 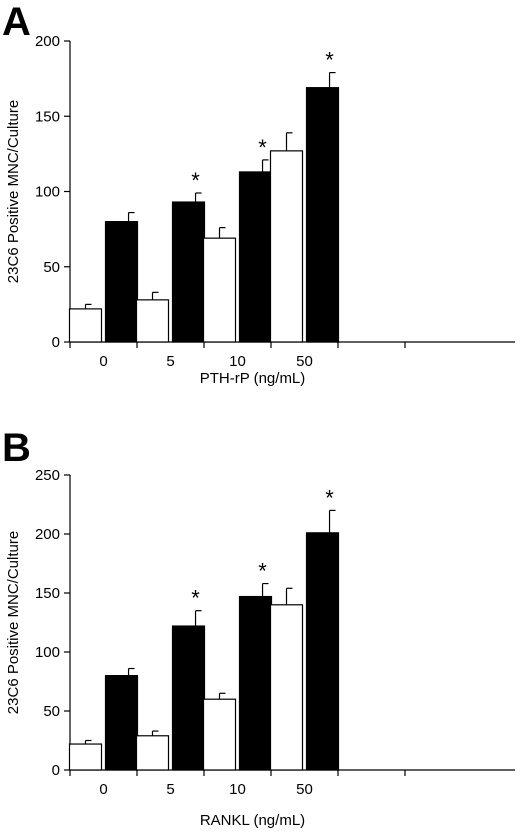 I want to click on chart-a-y-tick-label: 150, so click(x=47, y=116).